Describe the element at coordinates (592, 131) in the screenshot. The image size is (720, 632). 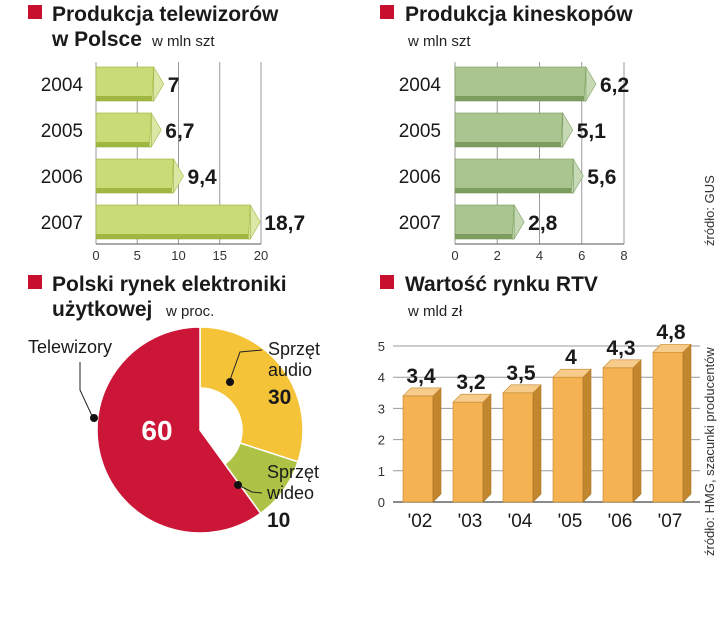
I see `value-label: 5,1` at that location.